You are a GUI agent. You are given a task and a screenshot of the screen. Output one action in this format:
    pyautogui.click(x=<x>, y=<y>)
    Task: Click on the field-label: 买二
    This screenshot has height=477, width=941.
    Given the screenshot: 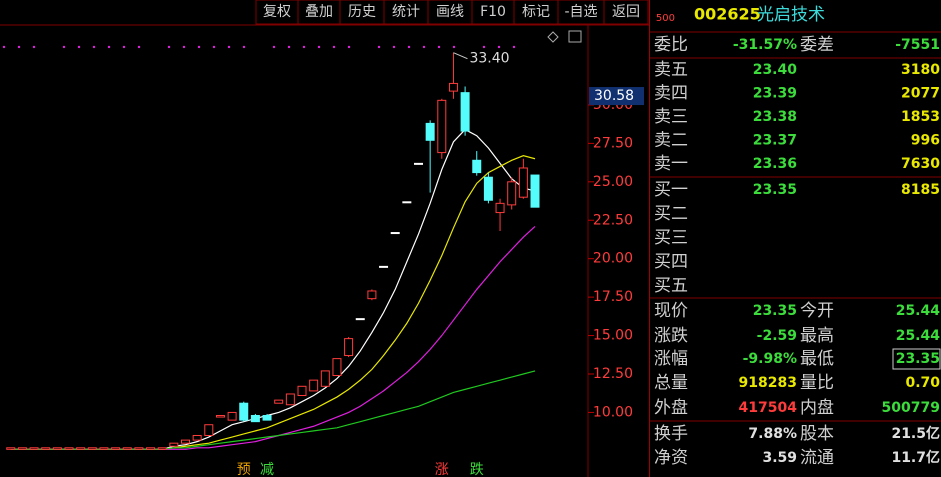 What is the action you would take?
    pyautogui.click(x=671, y=214)
    